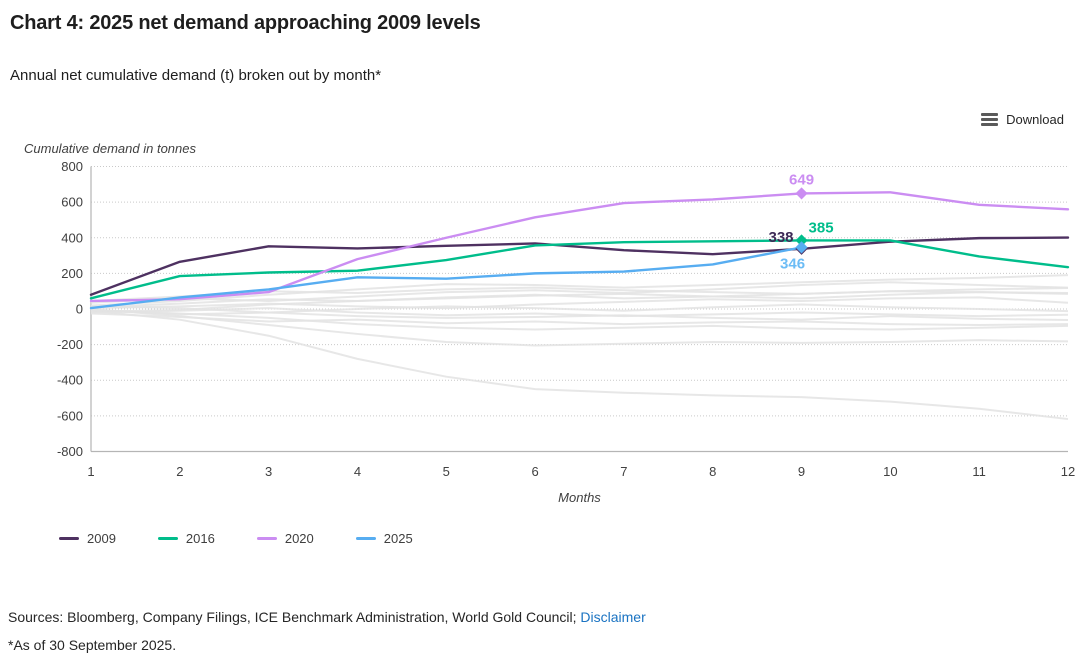  Describe the element at coordinates (167, 538) in the screenshot. I see `legend-swatch-2016` at that location.